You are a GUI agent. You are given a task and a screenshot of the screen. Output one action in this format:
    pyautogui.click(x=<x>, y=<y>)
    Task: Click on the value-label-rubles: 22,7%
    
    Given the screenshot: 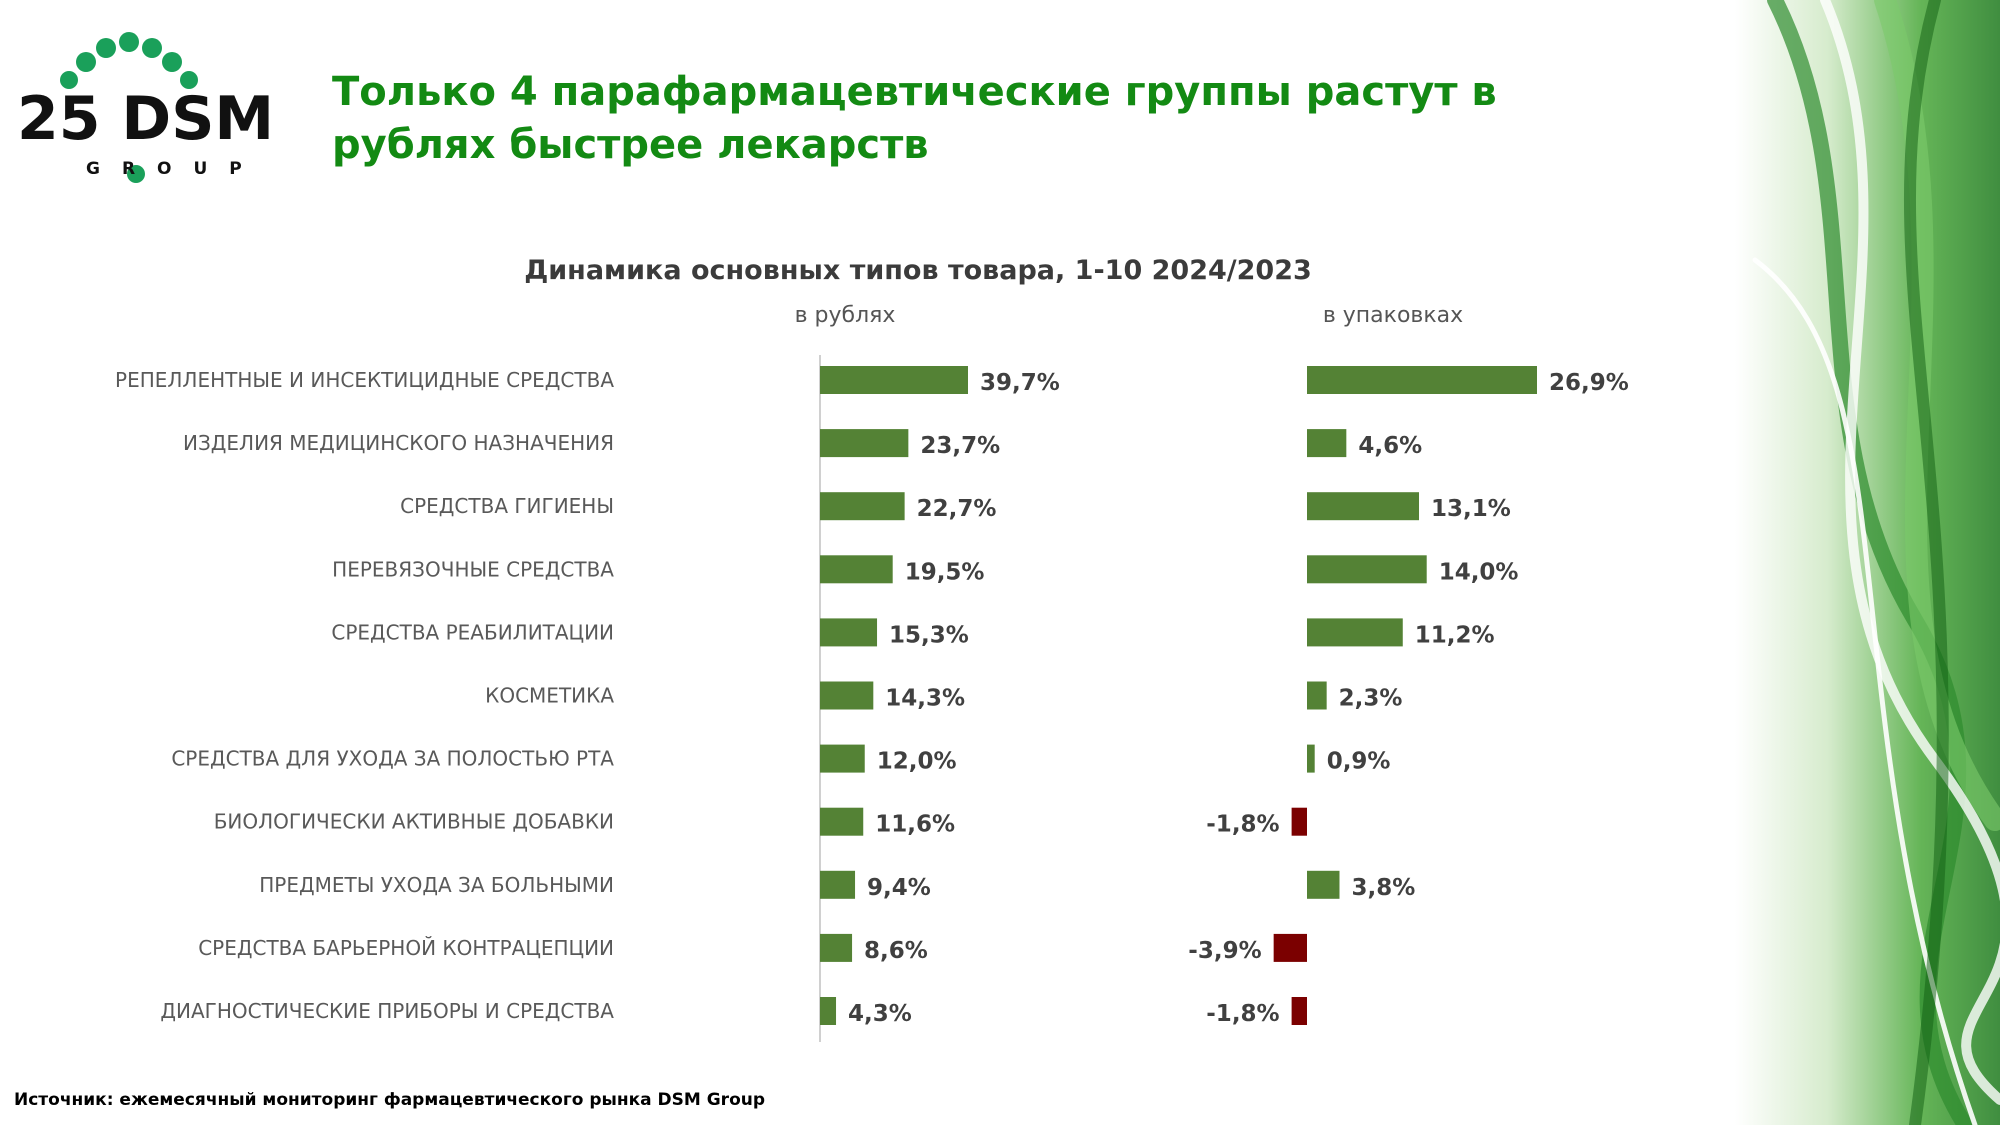 What is the action you would take?
    pyautogui.click(x=957, y=509)
    